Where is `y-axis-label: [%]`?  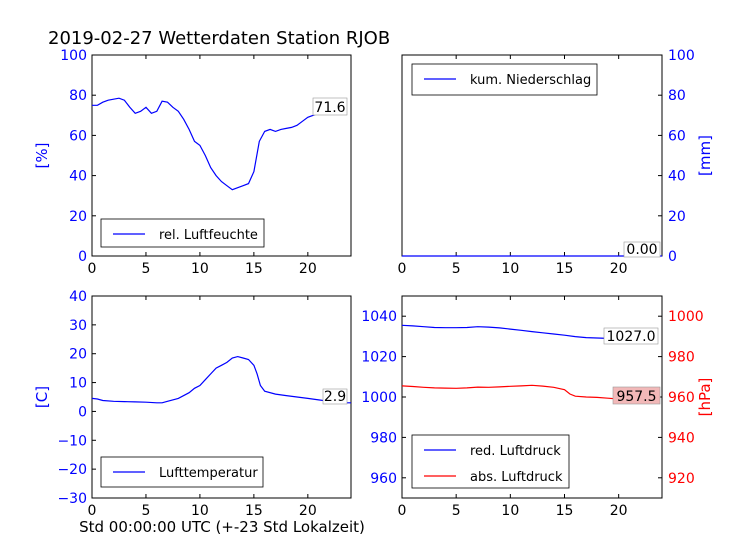 y-axis-label: [%] is located at coordinates (42, 156).